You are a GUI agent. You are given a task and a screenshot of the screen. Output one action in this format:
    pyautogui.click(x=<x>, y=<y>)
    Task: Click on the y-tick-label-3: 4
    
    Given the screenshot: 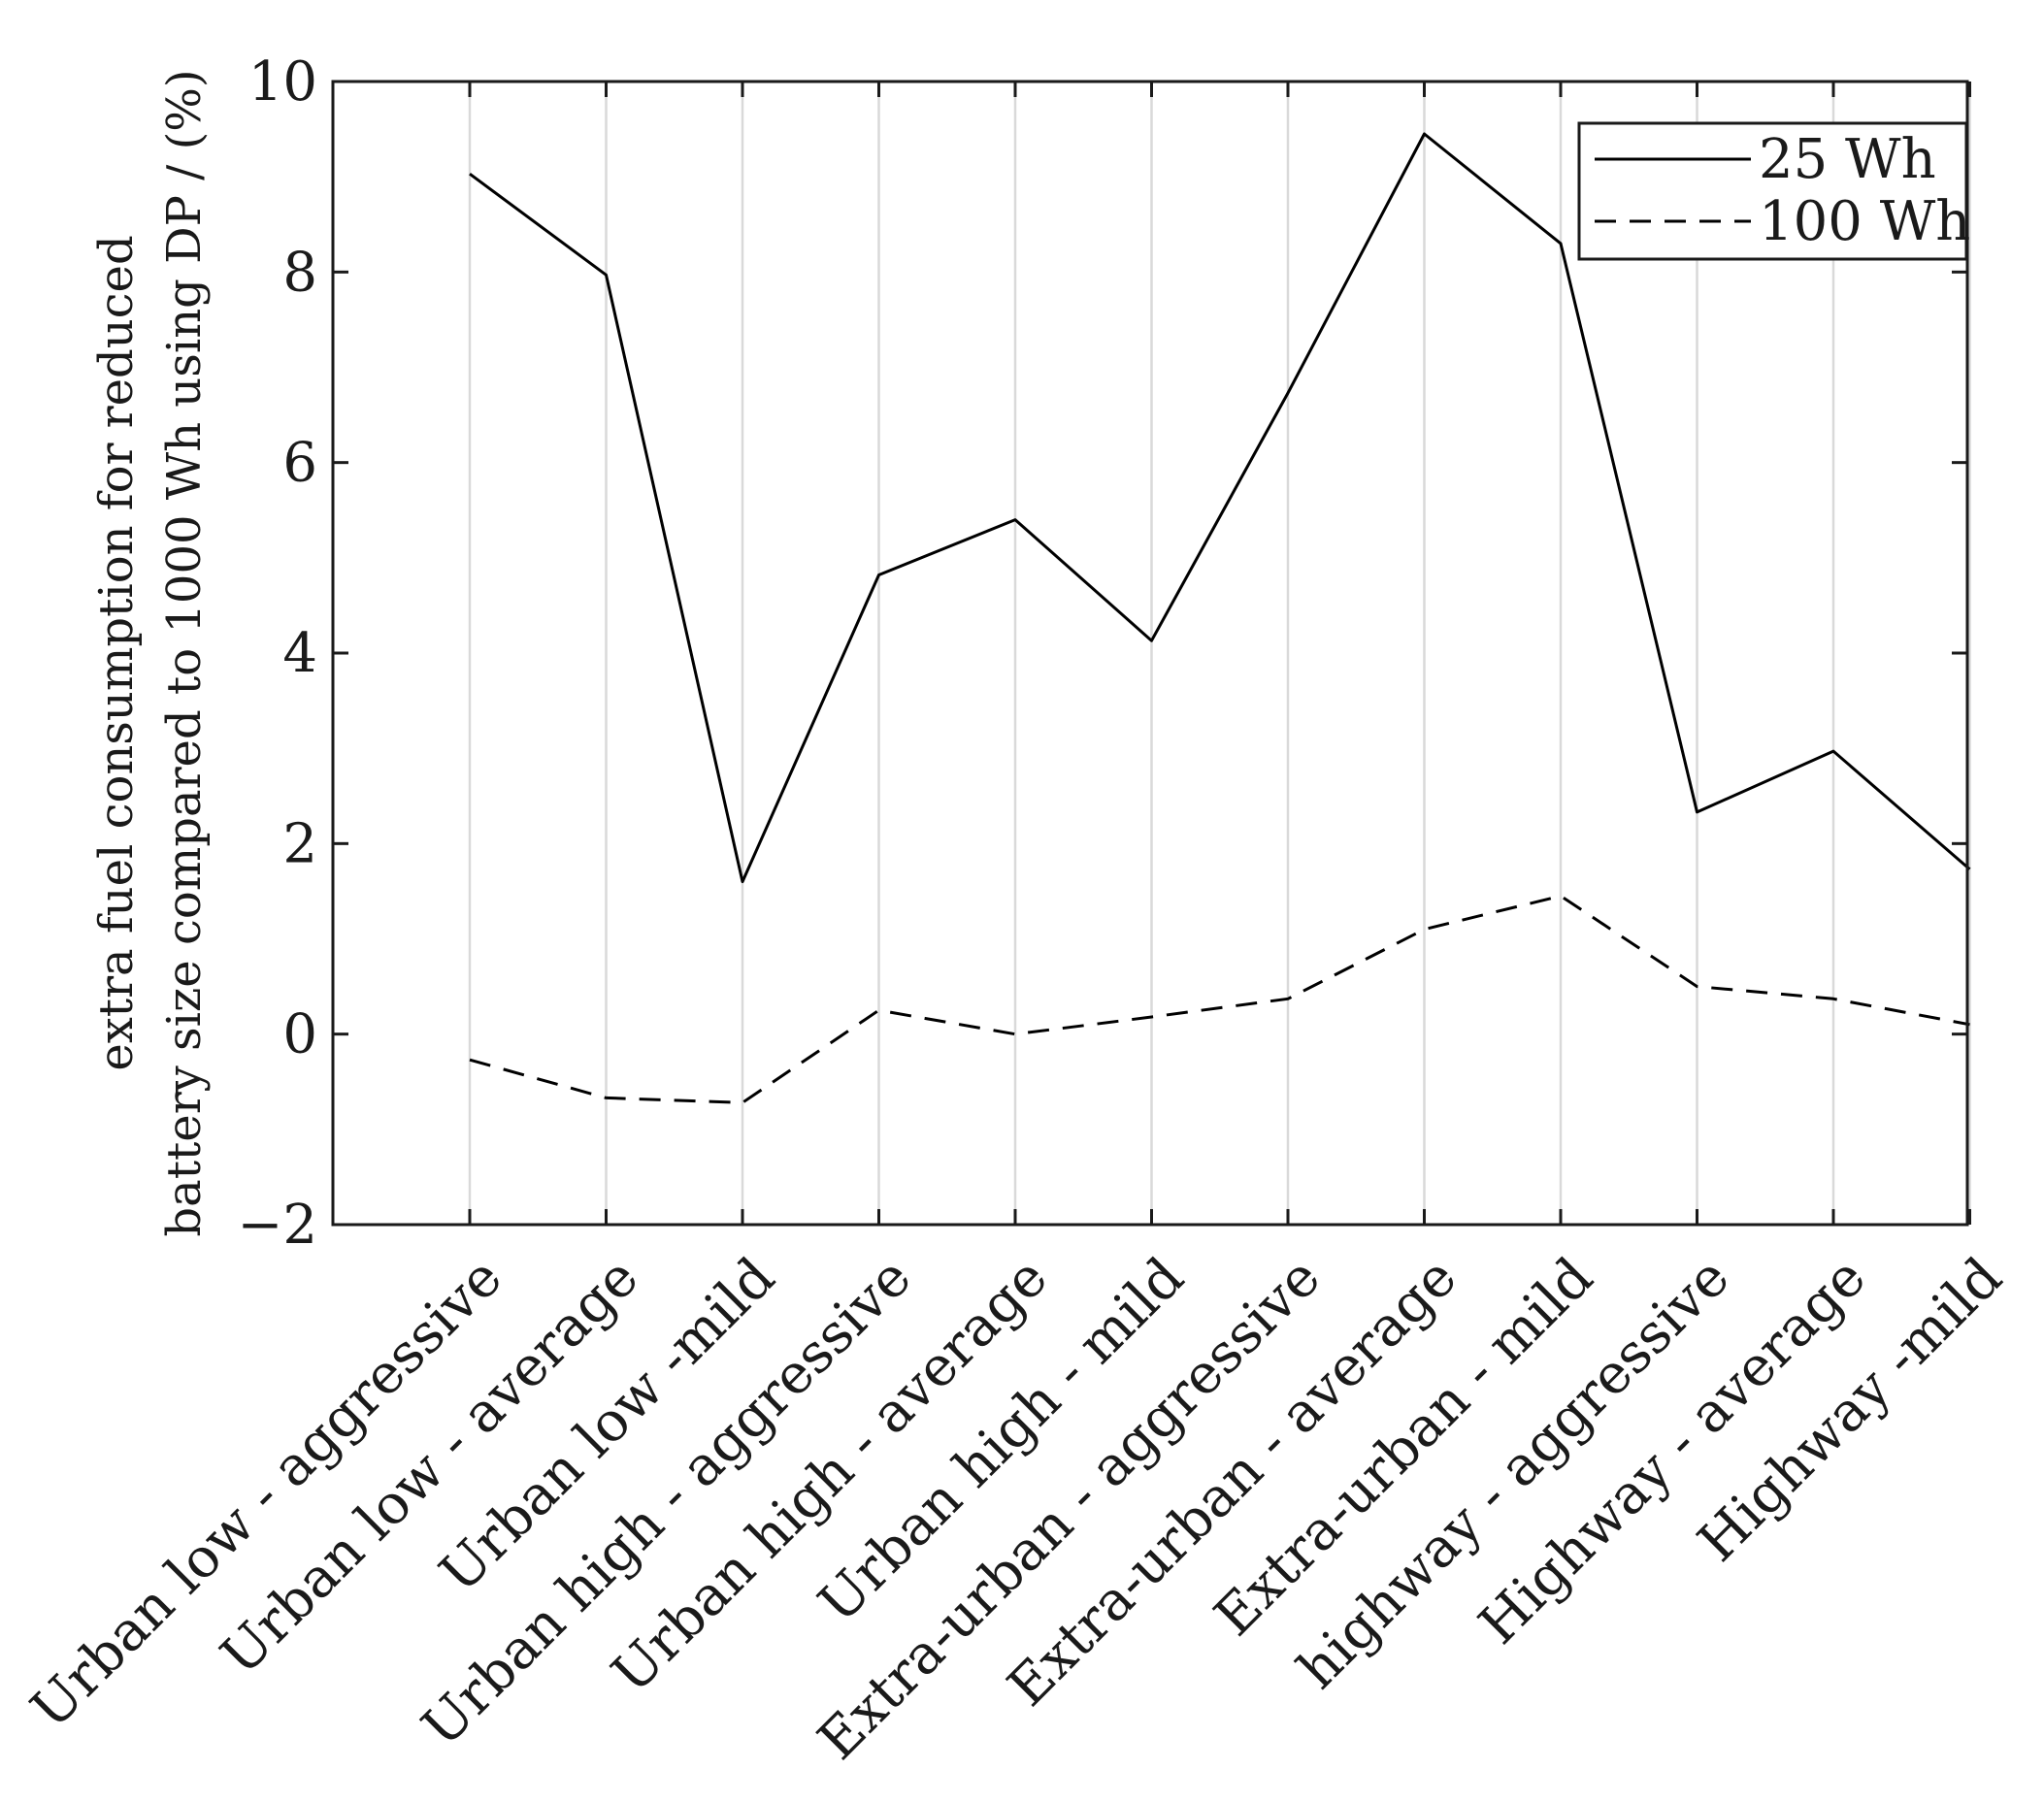 What is the action you would take?
    pyautogui.click(x=299, y=653)
    